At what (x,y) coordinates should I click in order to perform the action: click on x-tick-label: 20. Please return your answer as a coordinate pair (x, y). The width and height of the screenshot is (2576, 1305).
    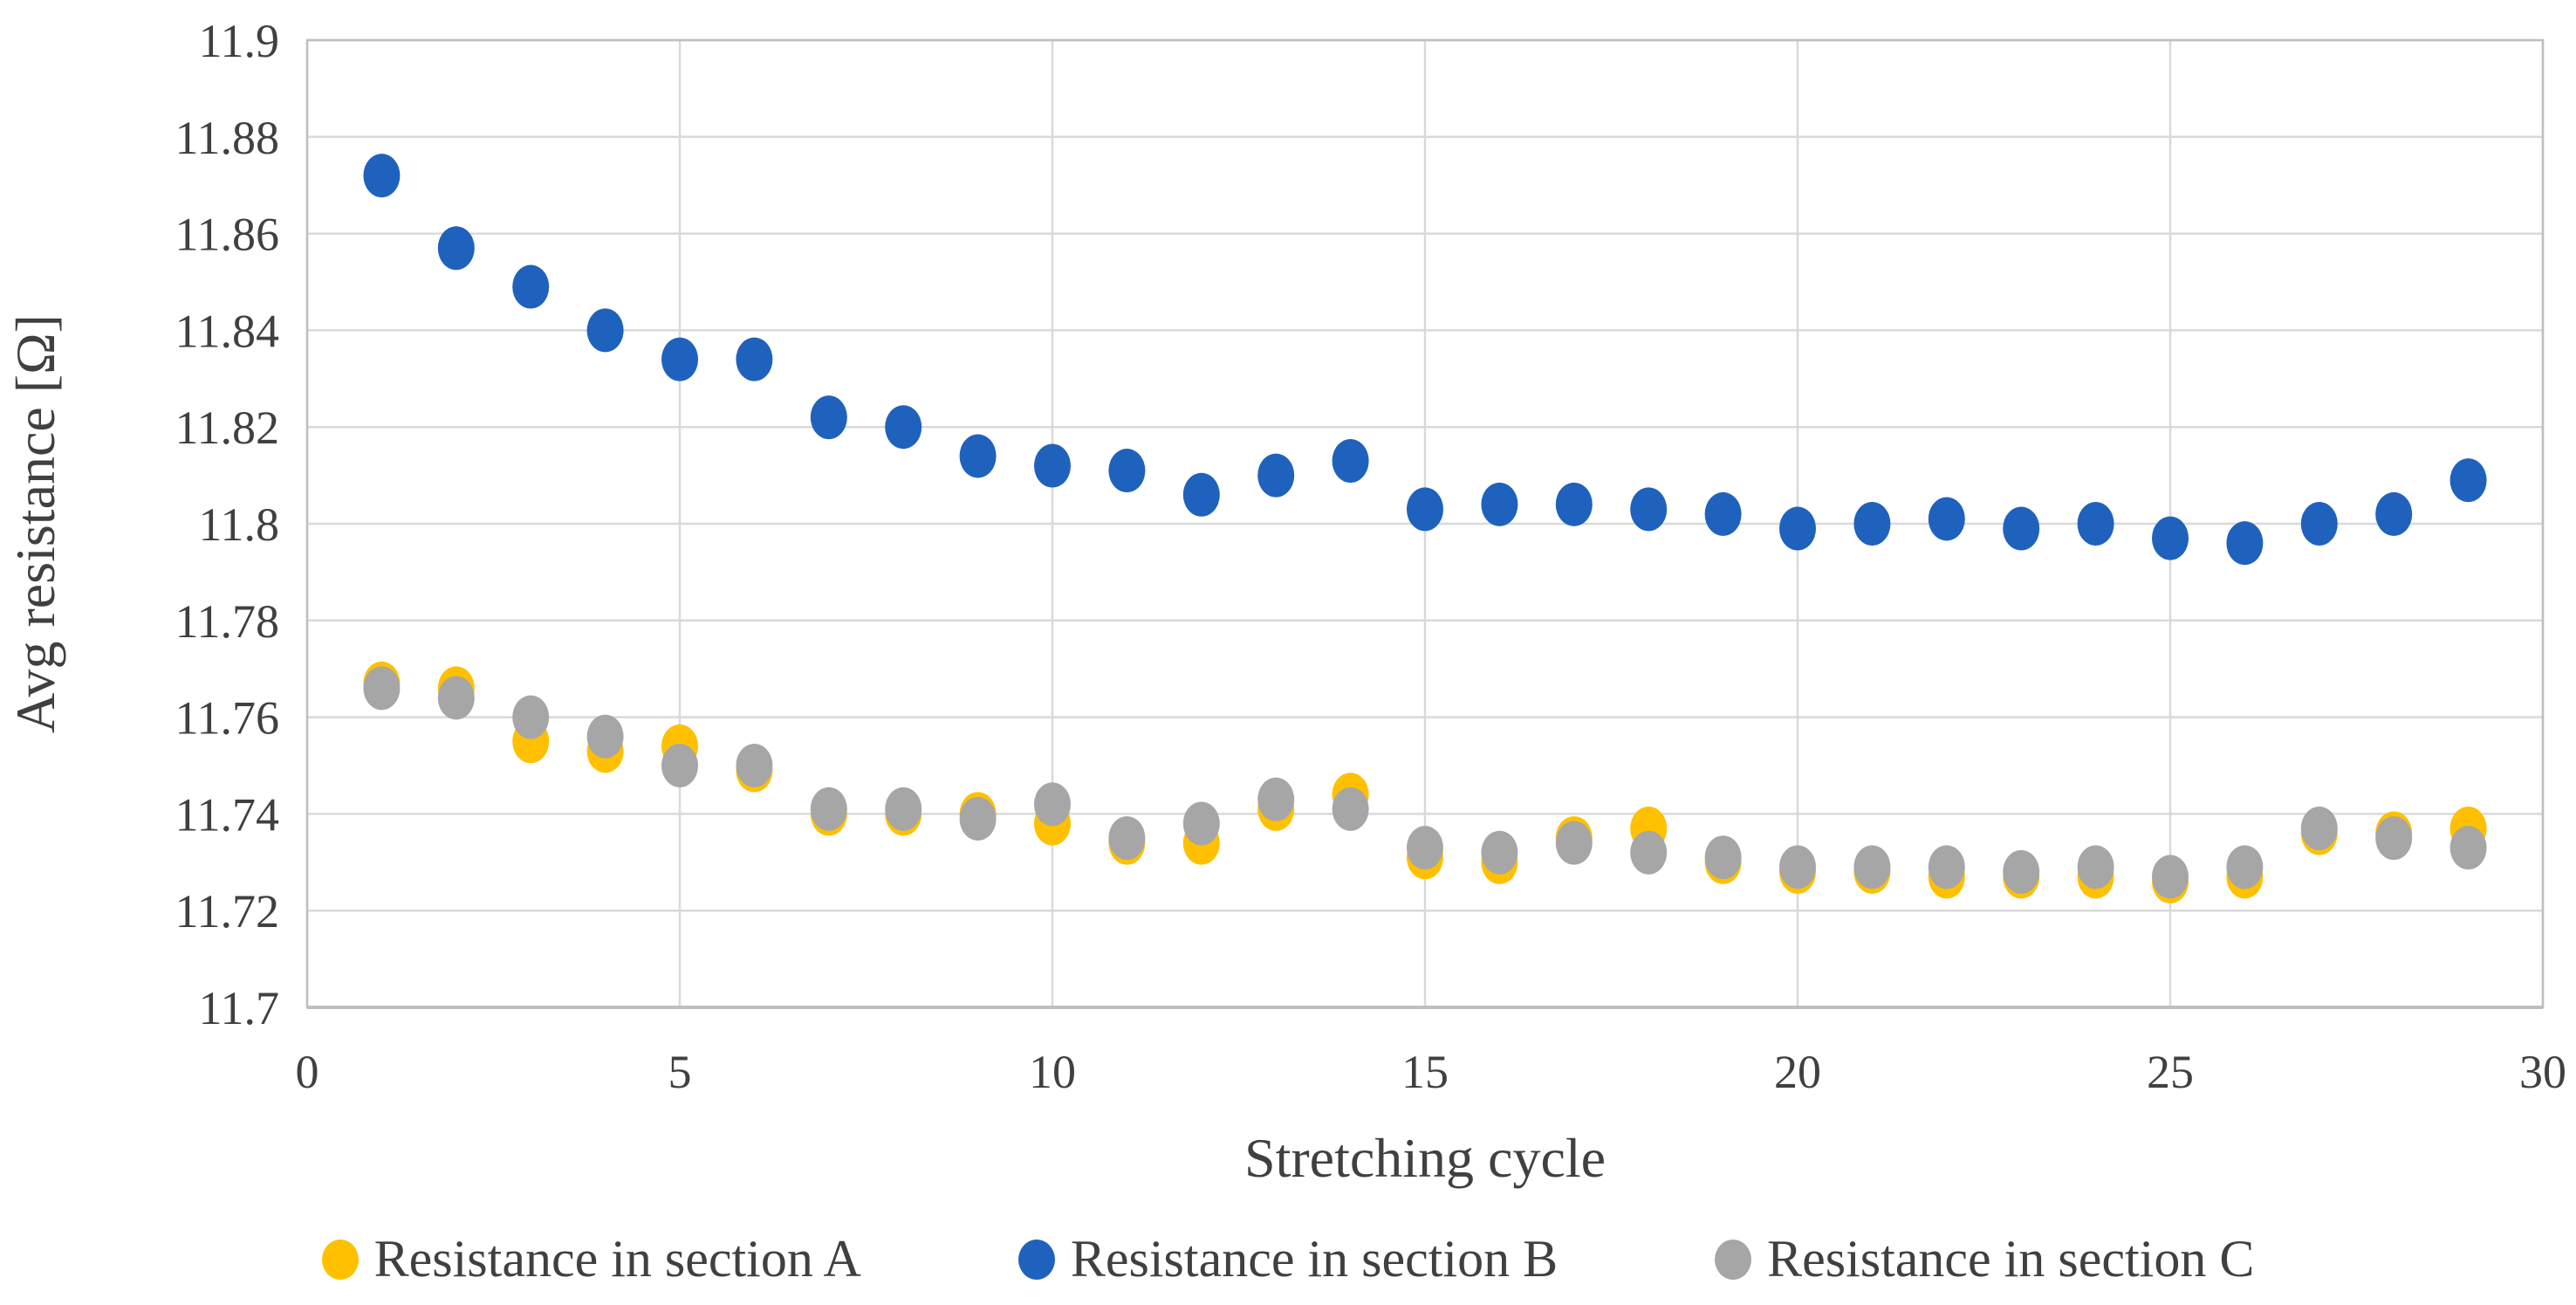
    Looking at the image, I should click on (1798, 1072).